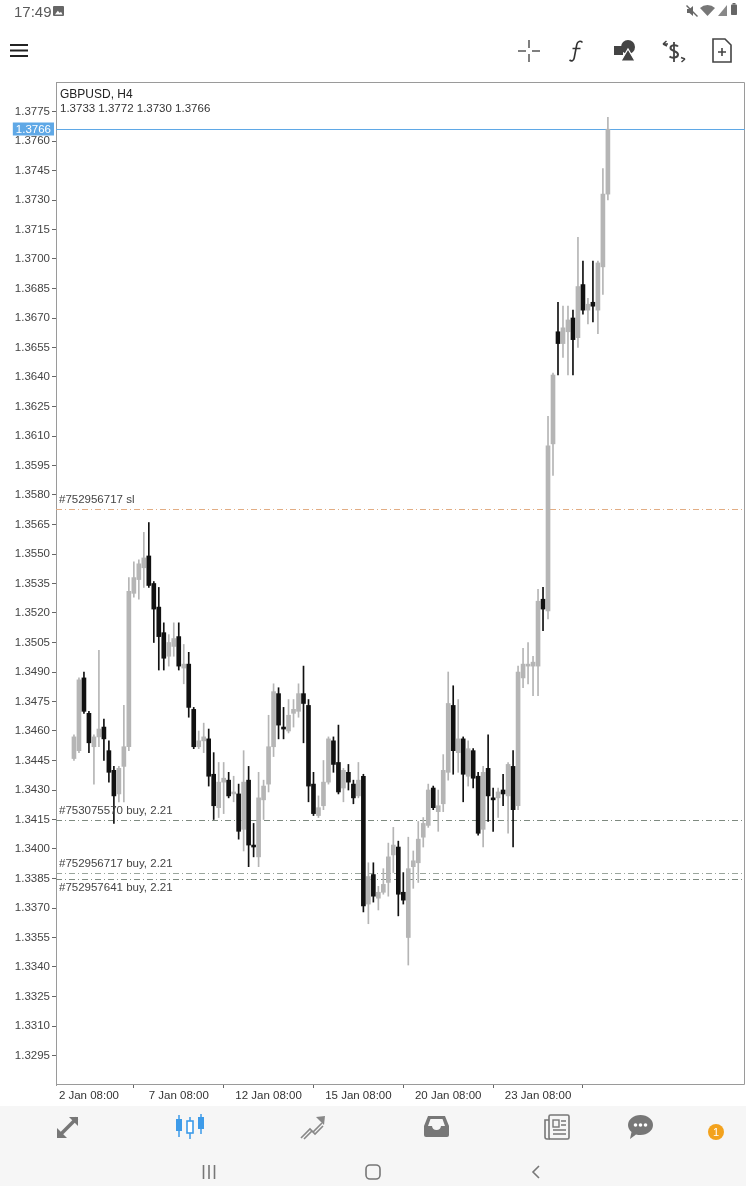  I want to click on x-tick-label: 12 Jan 08:00, so click(268, 1095).